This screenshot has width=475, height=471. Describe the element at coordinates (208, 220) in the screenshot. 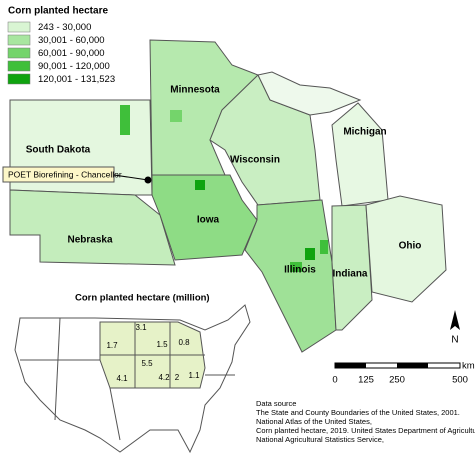

I see `state-label: Iowa` at that location.